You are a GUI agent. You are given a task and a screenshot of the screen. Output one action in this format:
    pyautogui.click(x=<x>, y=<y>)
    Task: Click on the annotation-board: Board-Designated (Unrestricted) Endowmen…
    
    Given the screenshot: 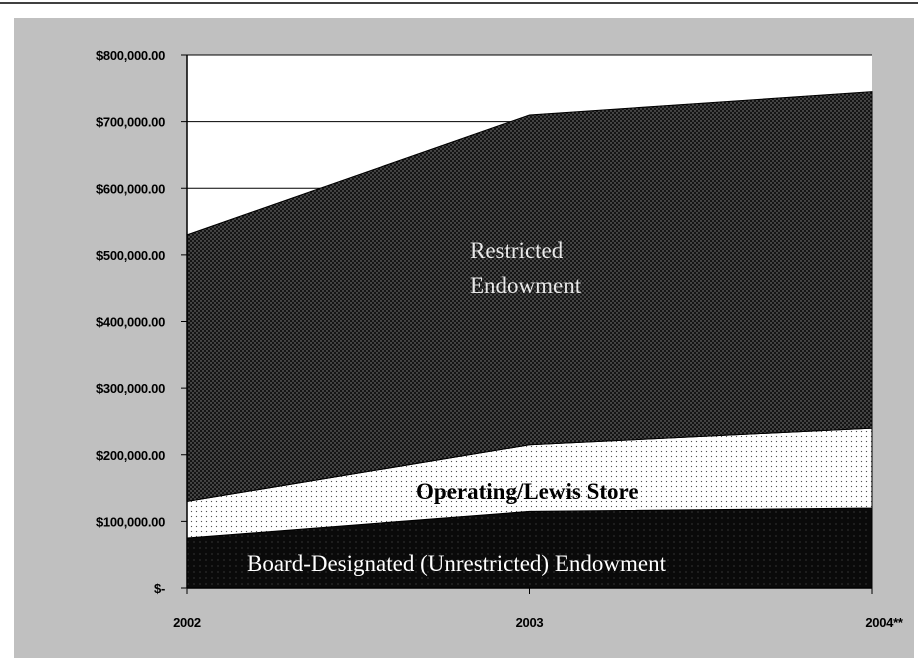 What is the action you would take?
    pyautogui.click(x=457, y=563)
    